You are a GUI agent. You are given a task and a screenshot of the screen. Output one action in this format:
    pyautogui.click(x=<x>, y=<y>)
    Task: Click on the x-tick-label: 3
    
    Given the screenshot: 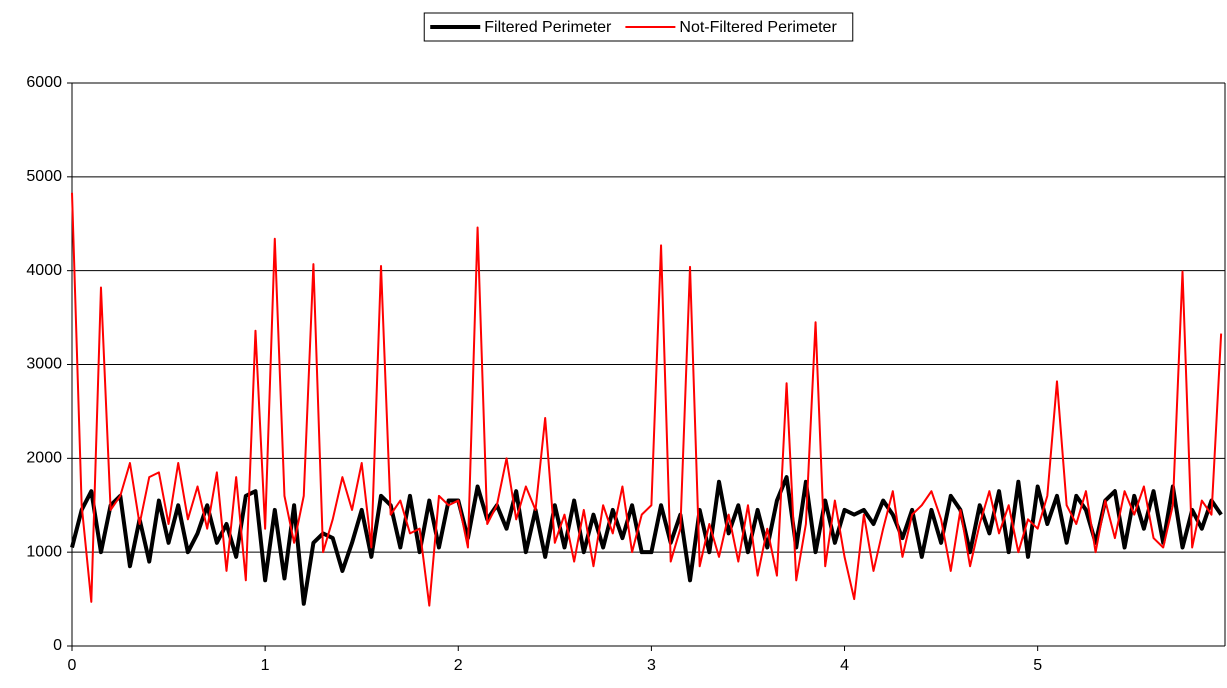 What is the action you would take?
    pyautogui.click(x=651, y=665)
    